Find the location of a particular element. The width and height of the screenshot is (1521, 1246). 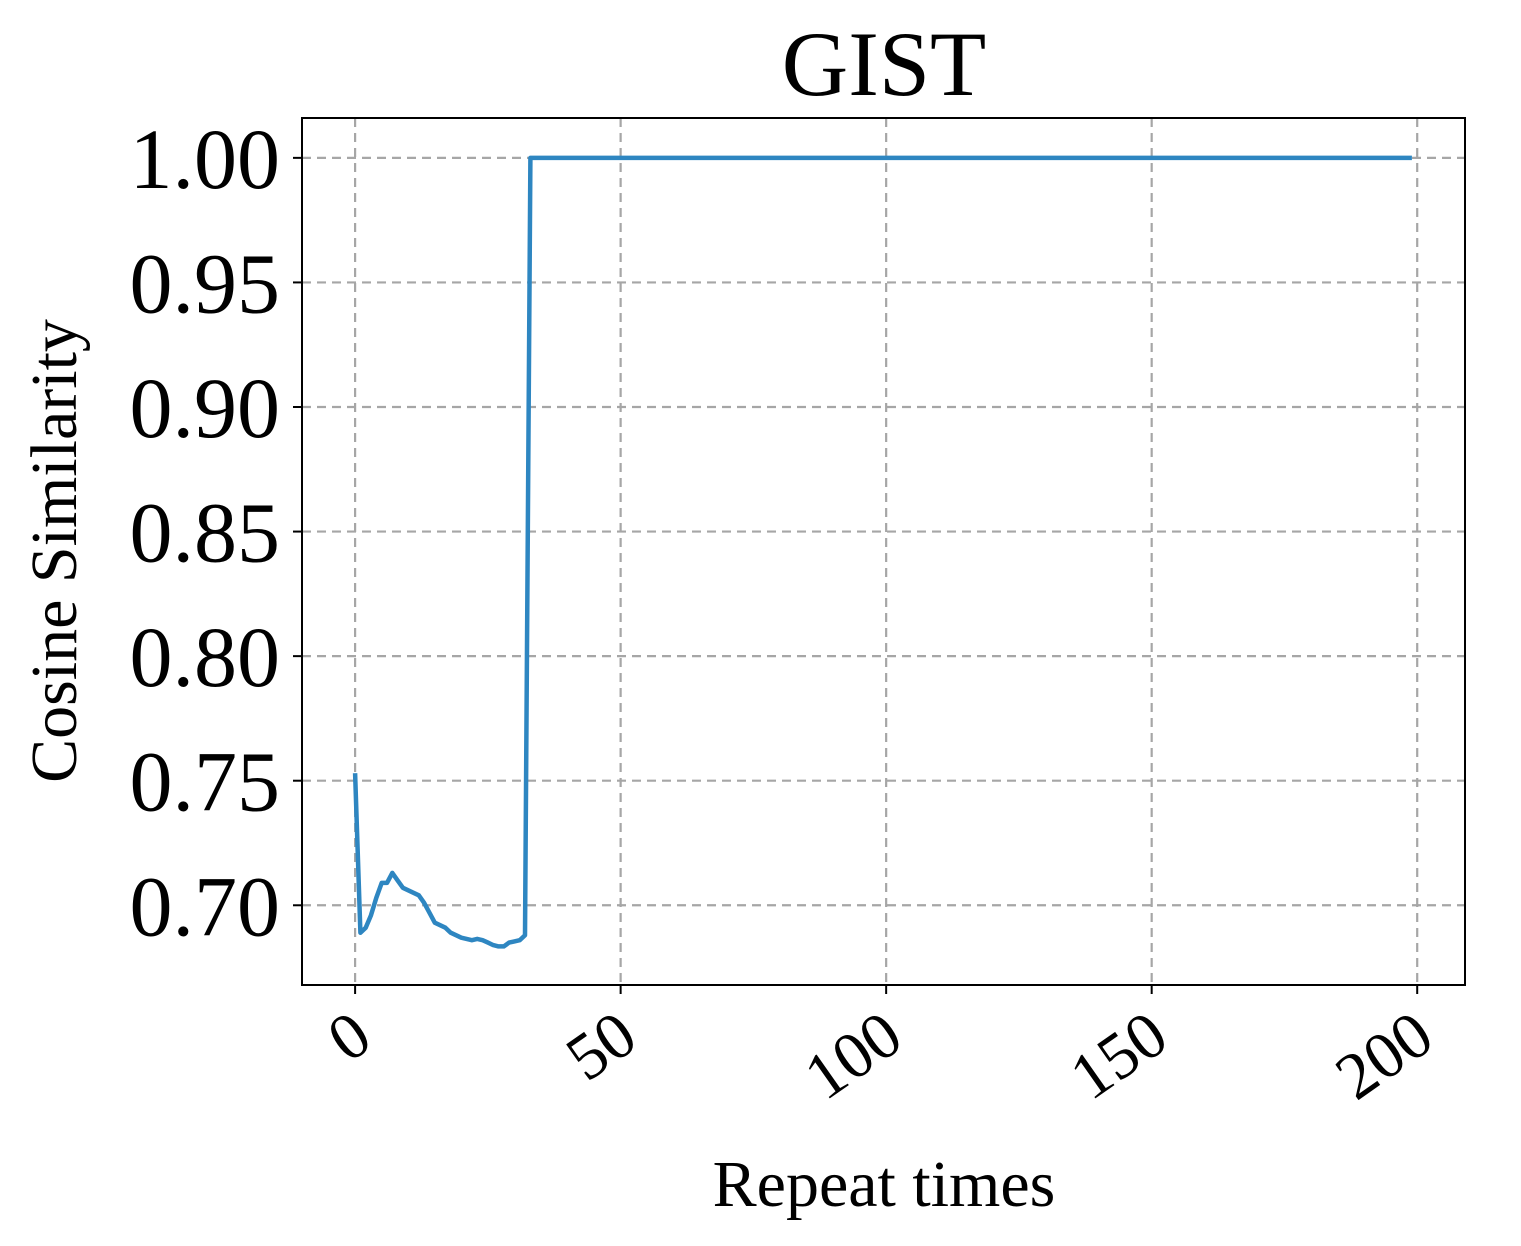

y-axis-label: Cosine Similarity is located at coordinates (54, 551).